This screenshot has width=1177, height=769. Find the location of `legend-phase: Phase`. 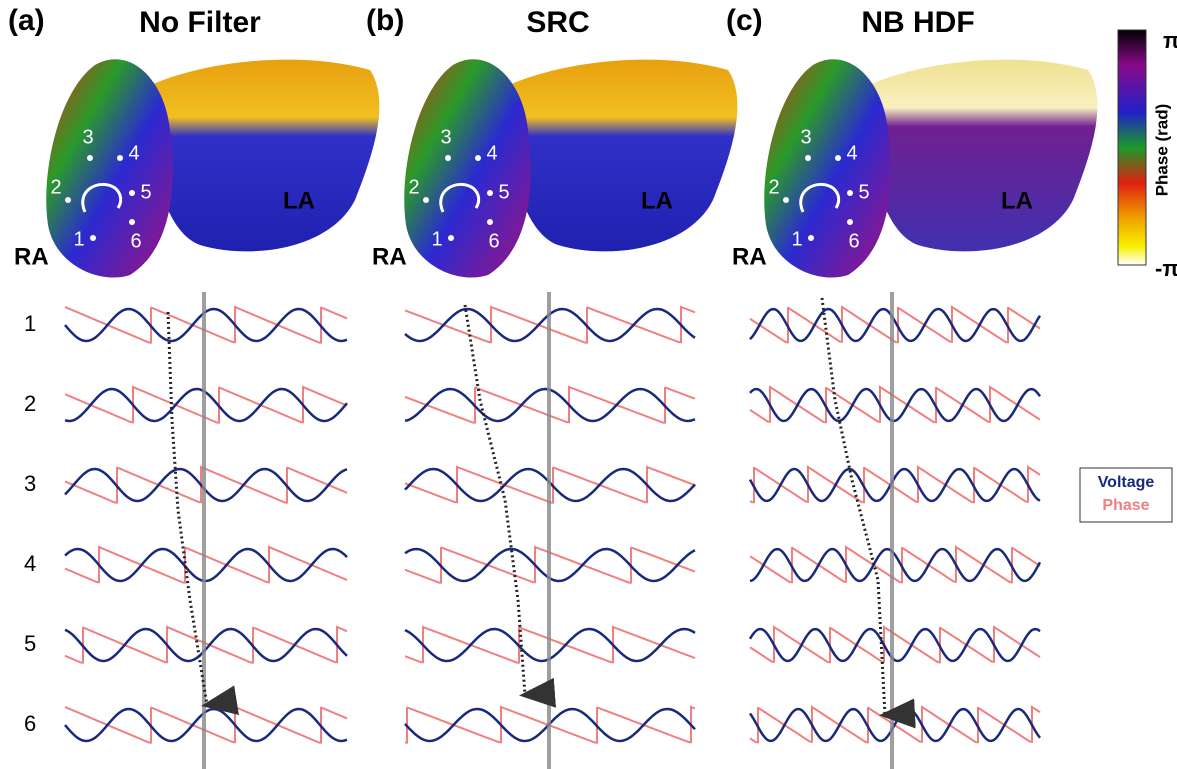

legend-phase: Phase is located at coordinates (1125, 505).